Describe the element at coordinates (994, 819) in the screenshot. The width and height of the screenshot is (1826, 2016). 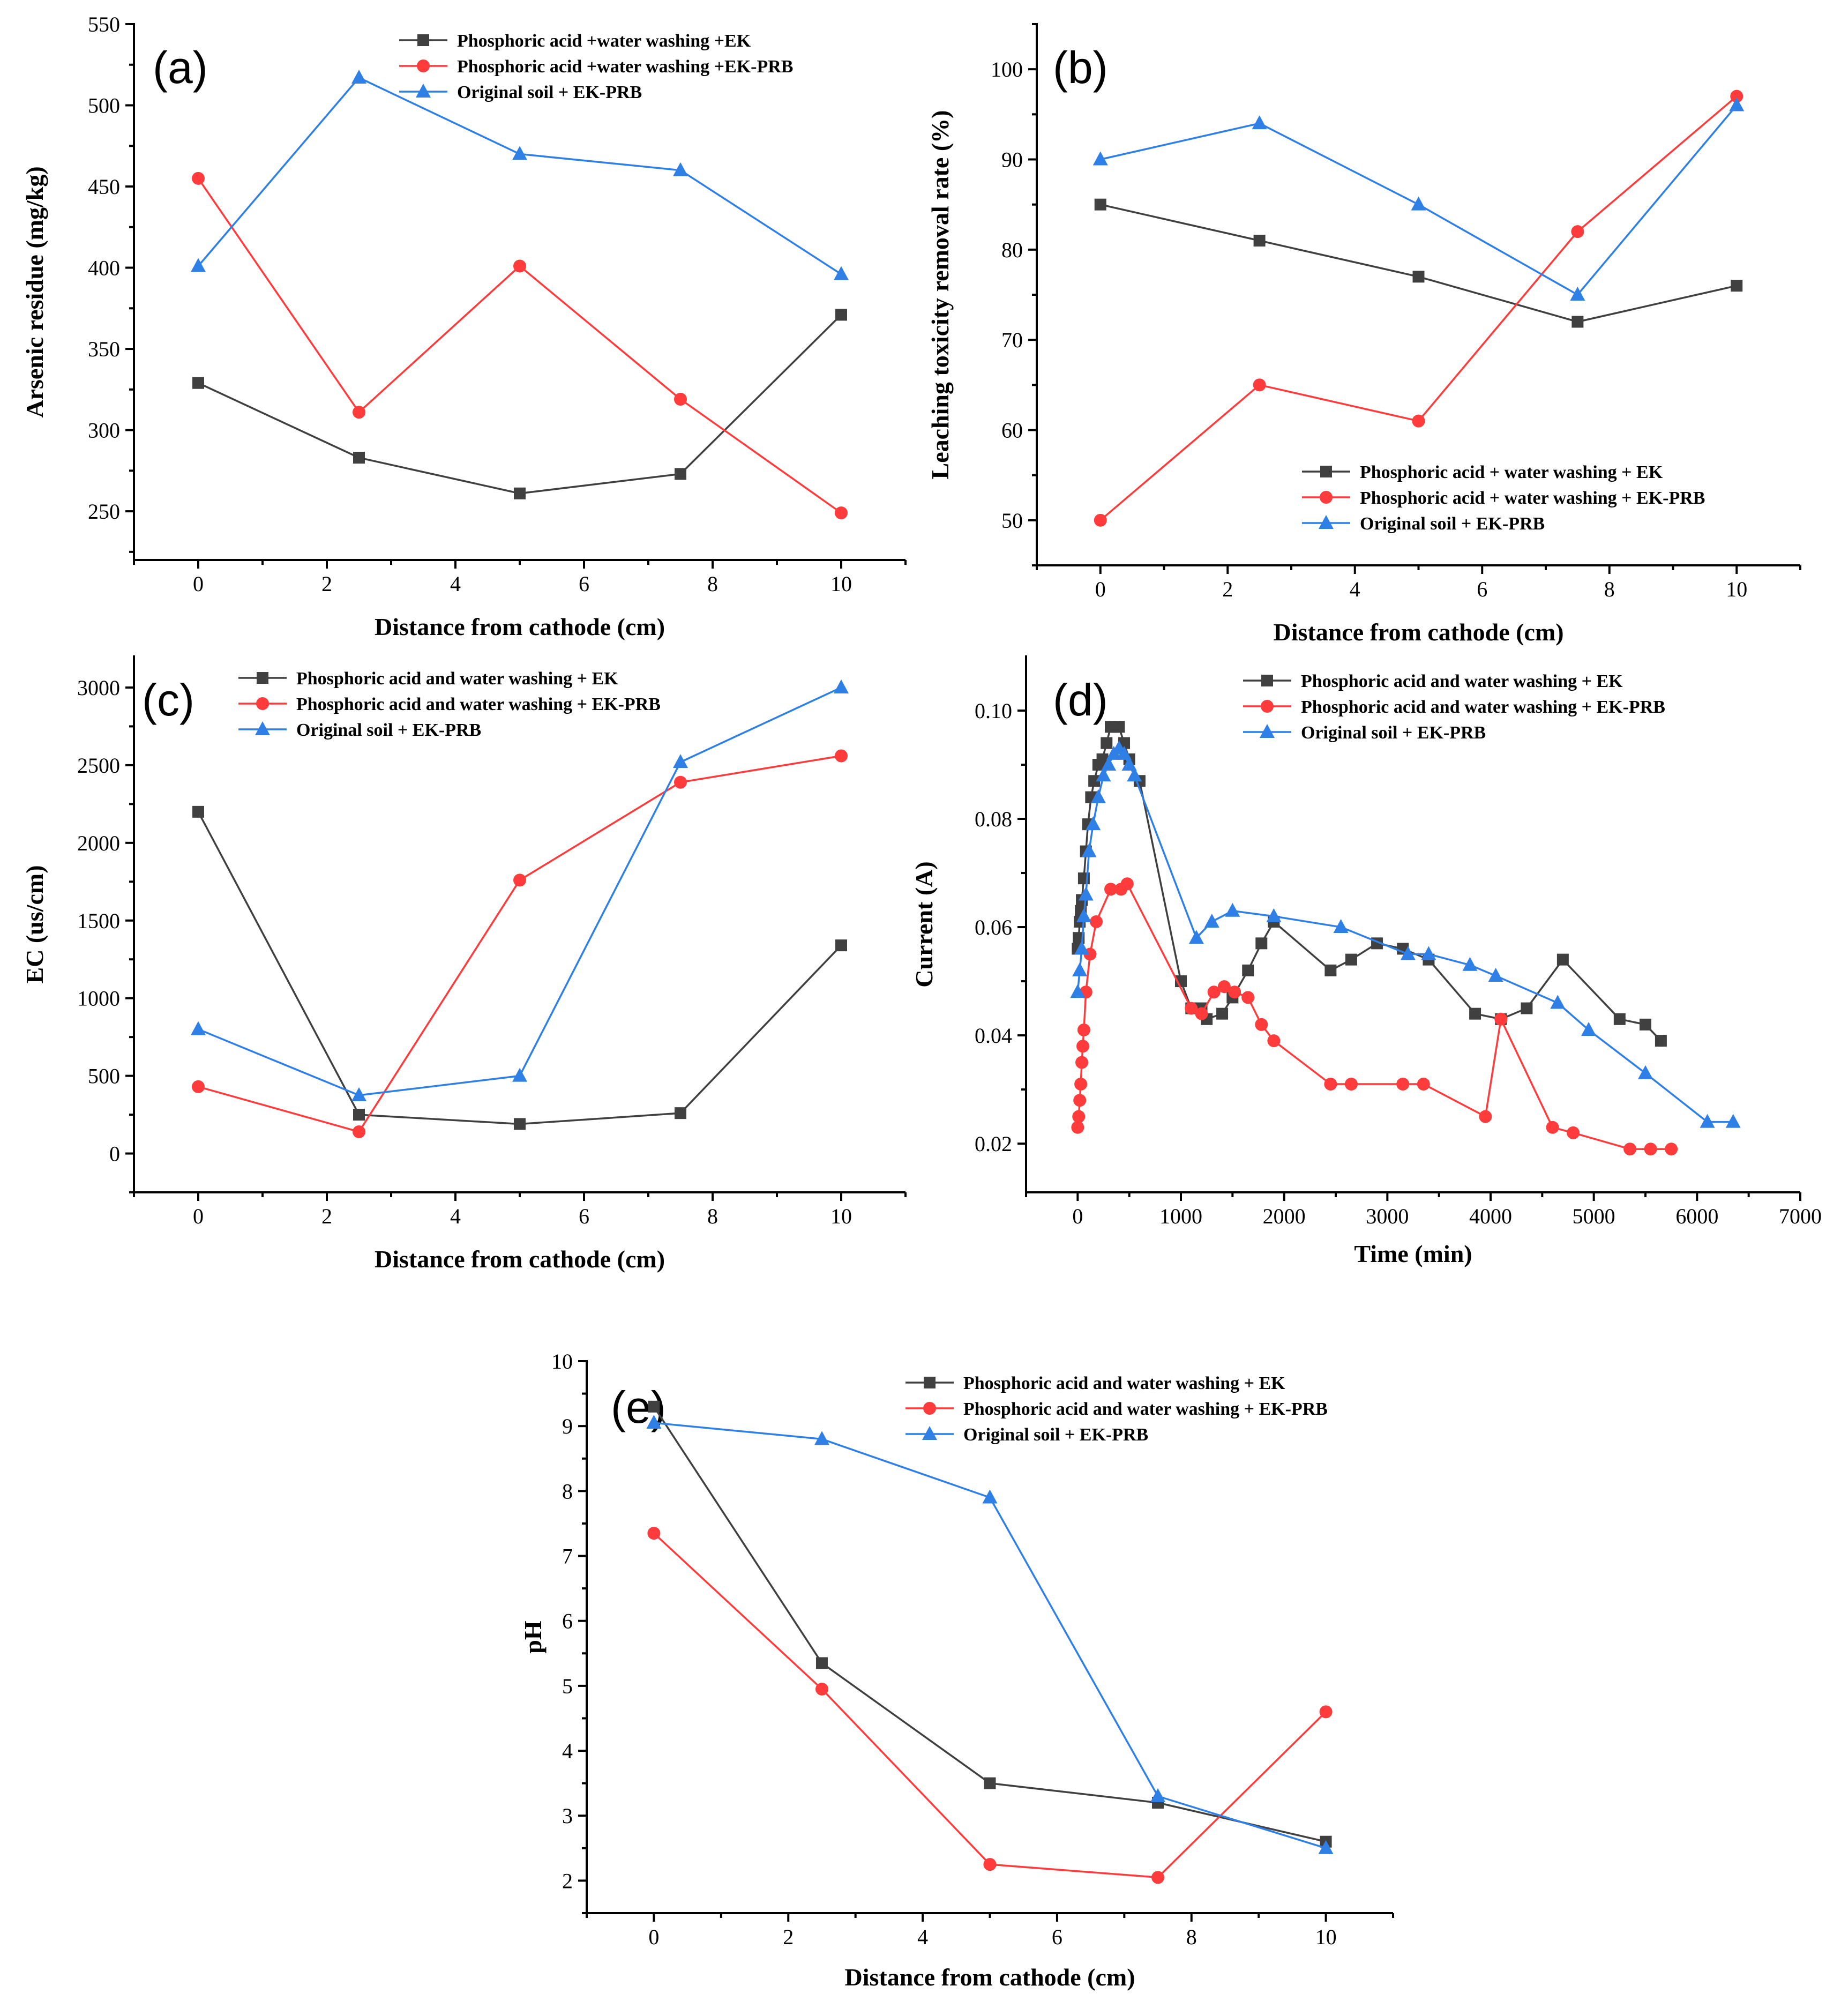
I see `y-tick-label: 0.08` at that location.